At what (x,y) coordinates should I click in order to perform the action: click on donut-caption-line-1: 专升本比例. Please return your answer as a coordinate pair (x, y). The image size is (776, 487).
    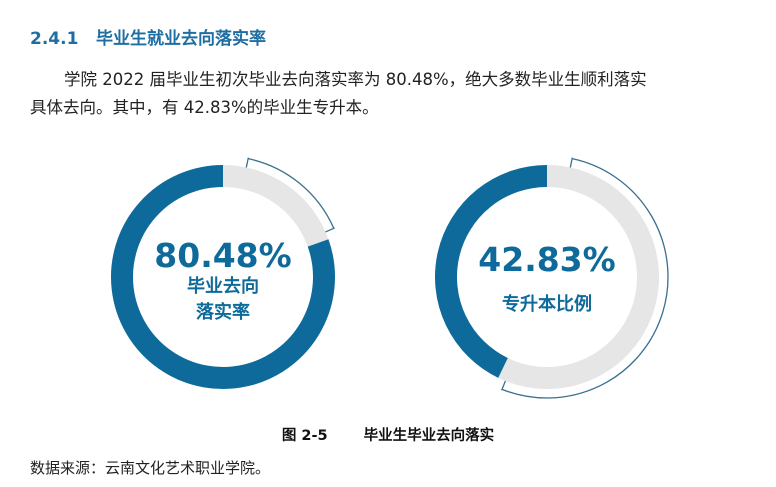
    Looking at the image, I should click on (547, 304).